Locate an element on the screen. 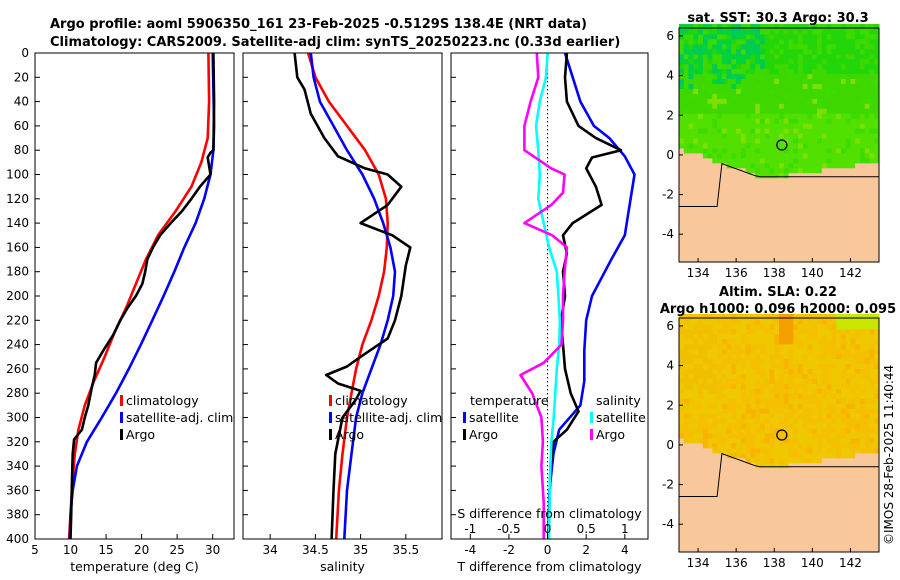 The width and height of the screenshot is (900, 580). sst_map-ytick-label: 4 is located at coordinates (670, 76).